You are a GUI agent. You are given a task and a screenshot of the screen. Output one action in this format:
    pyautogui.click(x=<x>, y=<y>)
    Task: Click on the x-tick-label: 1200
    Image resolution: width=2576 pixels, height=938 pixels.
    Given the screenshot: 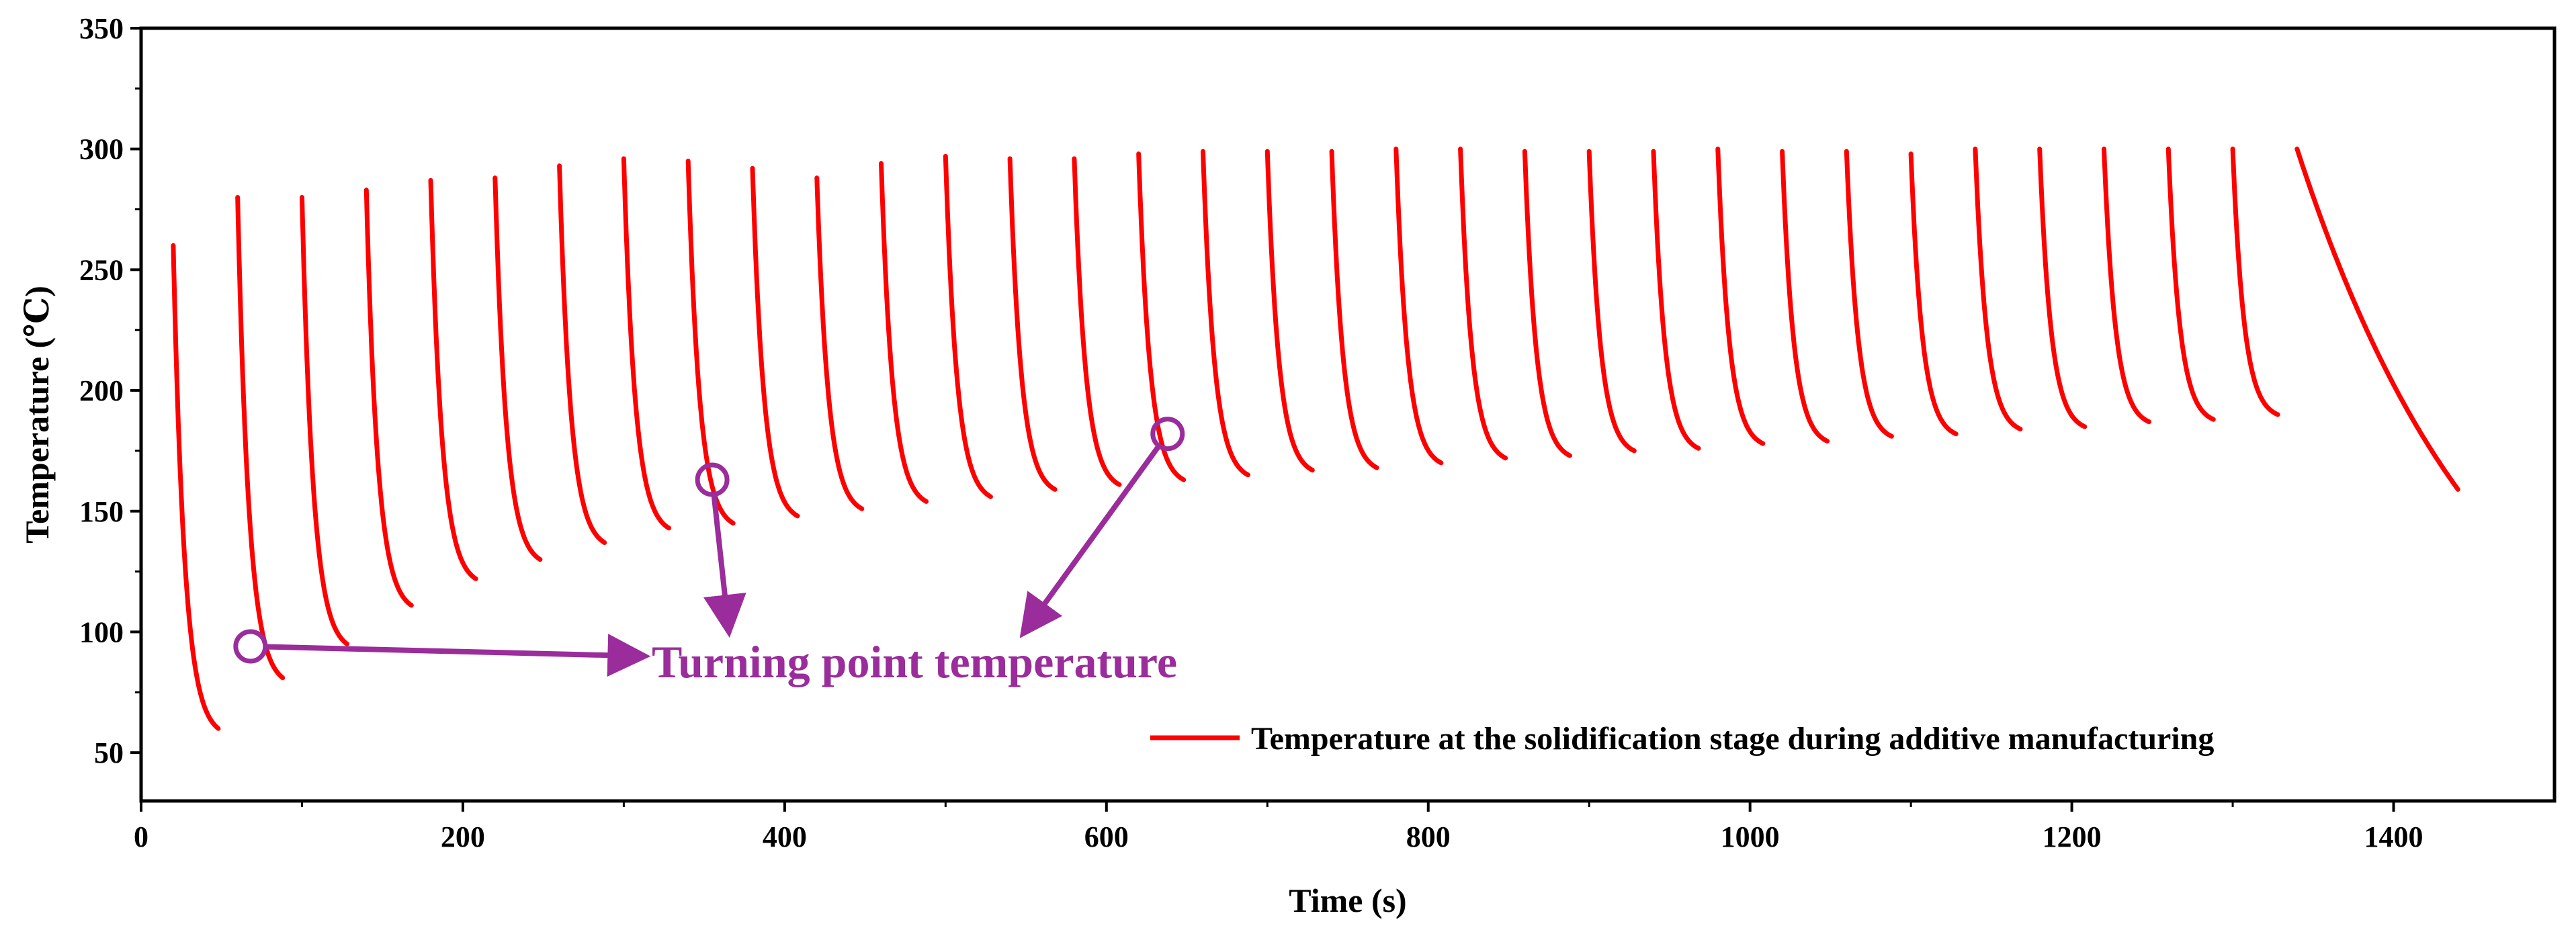 What is the action you would take?
    pyautogui.click(x=2072, y=836)
    